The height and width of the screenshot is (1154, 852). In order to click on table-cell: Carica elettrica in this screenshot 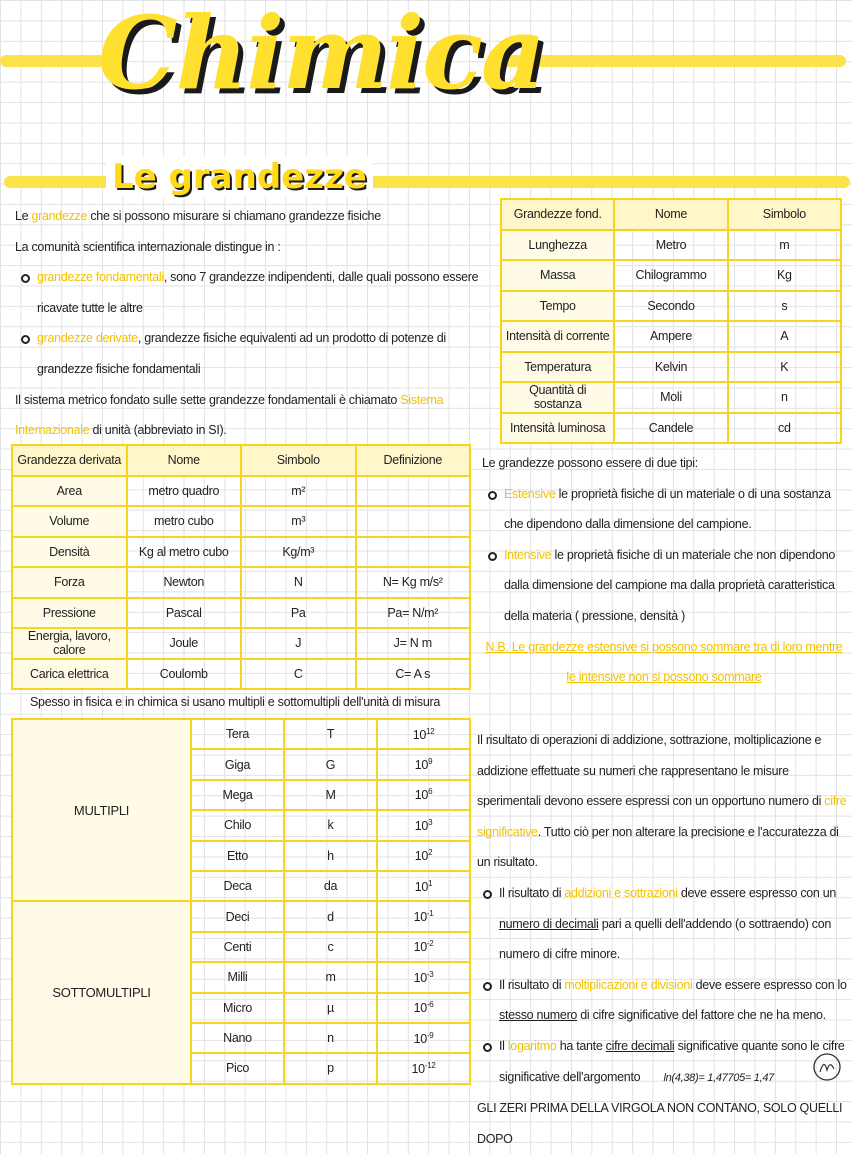, I will do `click(69, 673)`.